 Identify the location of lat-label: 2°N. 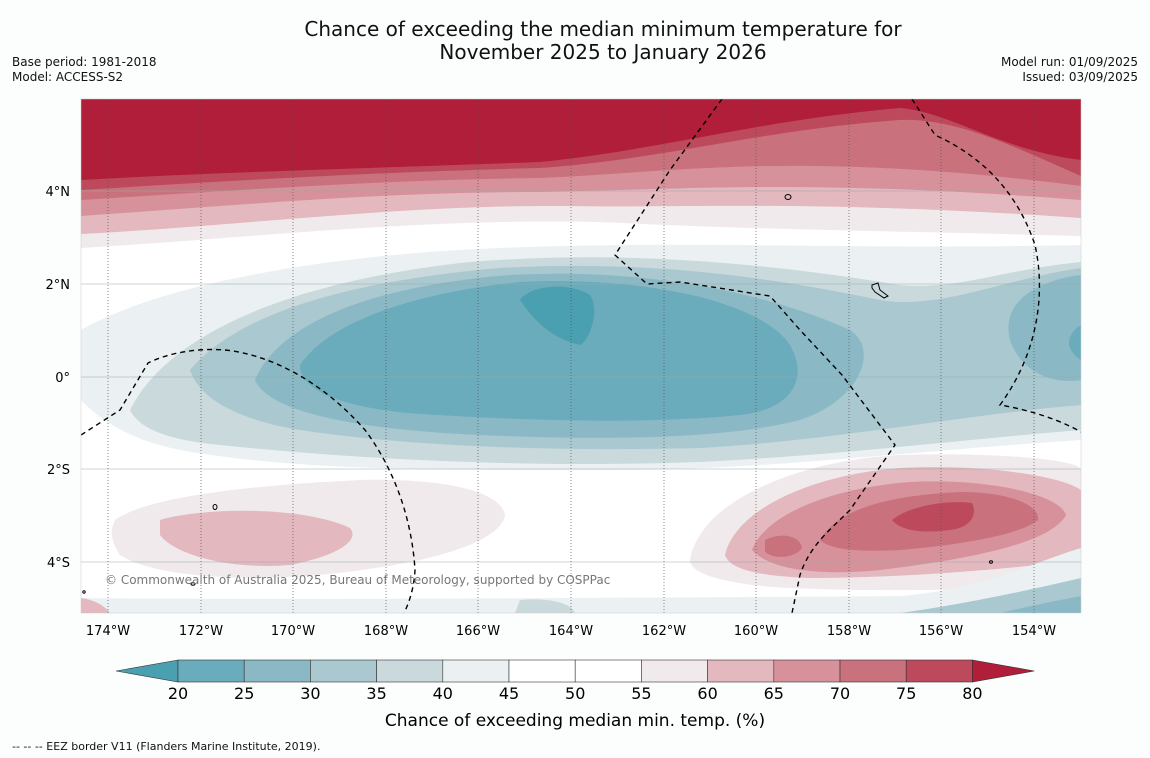
(58, 285).